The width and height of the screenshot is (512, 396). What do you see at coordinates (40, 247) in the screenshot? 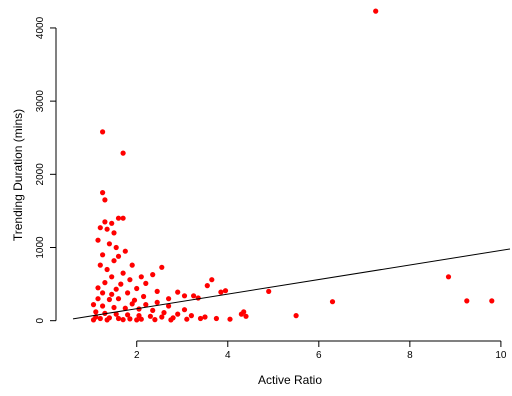
I see `y-tick-label: 1000` at bounding box center [40, 247].